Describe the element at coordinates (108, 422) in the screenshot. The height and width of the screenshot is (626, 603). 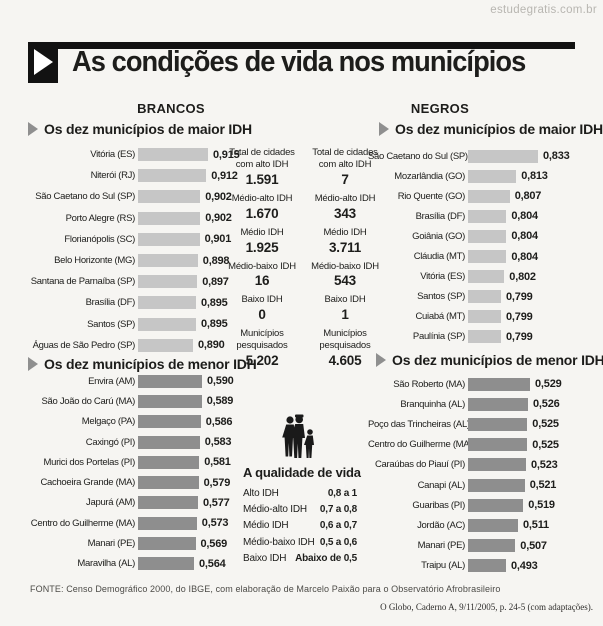
I see `bar-label: Melgaço (PA)` at that location.